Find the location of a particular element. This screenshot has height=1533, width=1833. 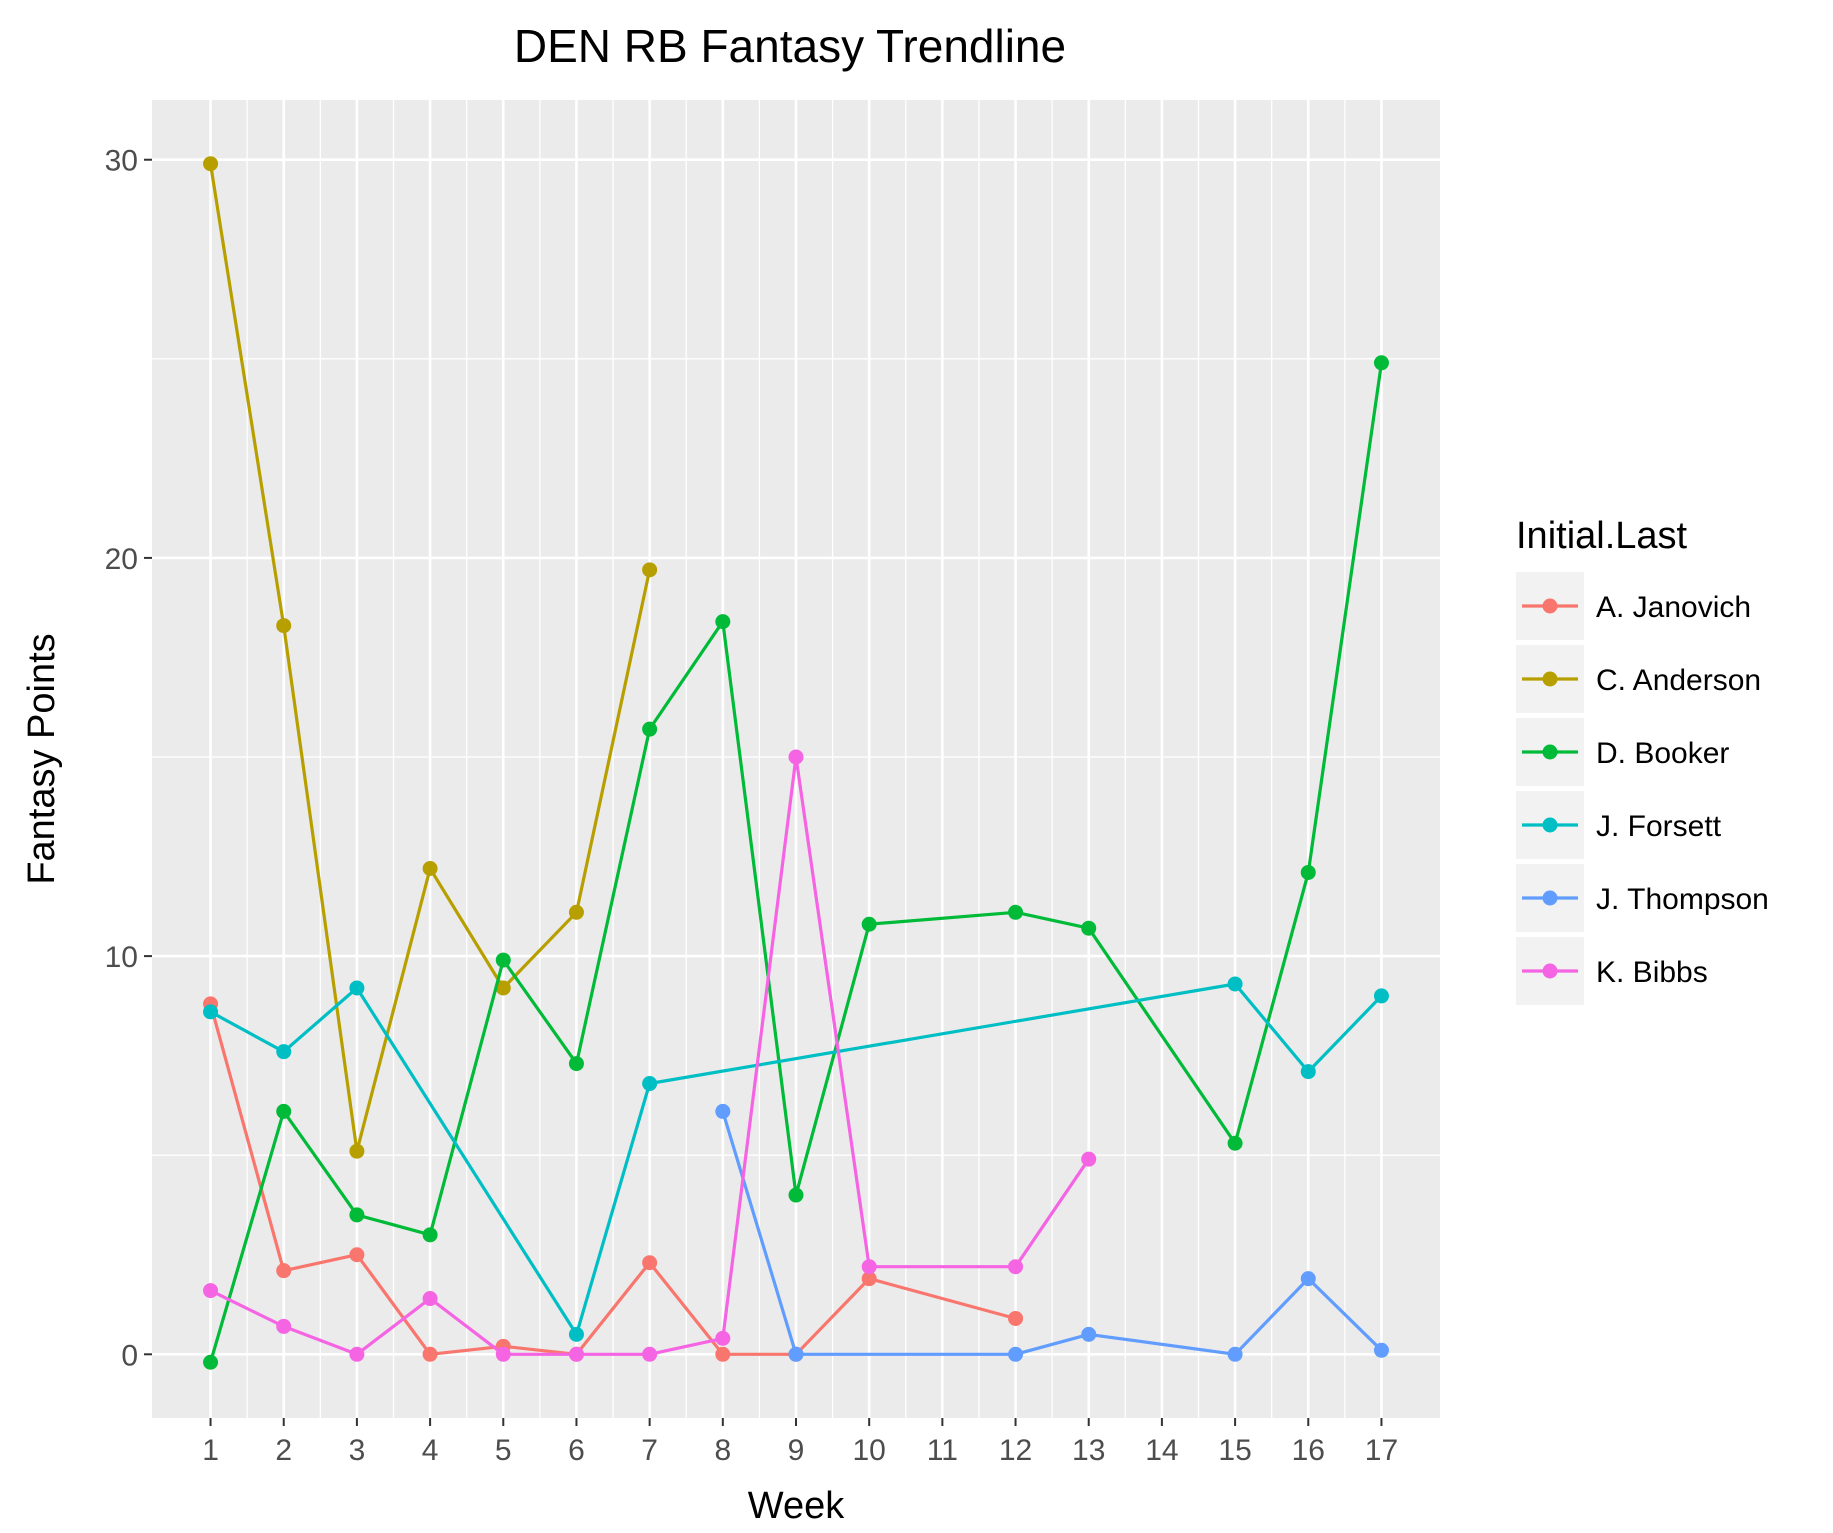

legend-item-c-anderson: C. Anderson is located at coordinates (1638, 679).